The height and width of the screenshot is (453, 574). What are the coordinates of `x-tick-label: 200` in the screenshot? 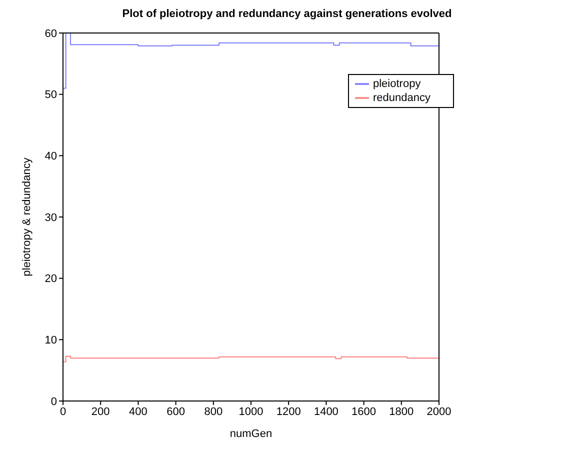 It's located at (100, 412).